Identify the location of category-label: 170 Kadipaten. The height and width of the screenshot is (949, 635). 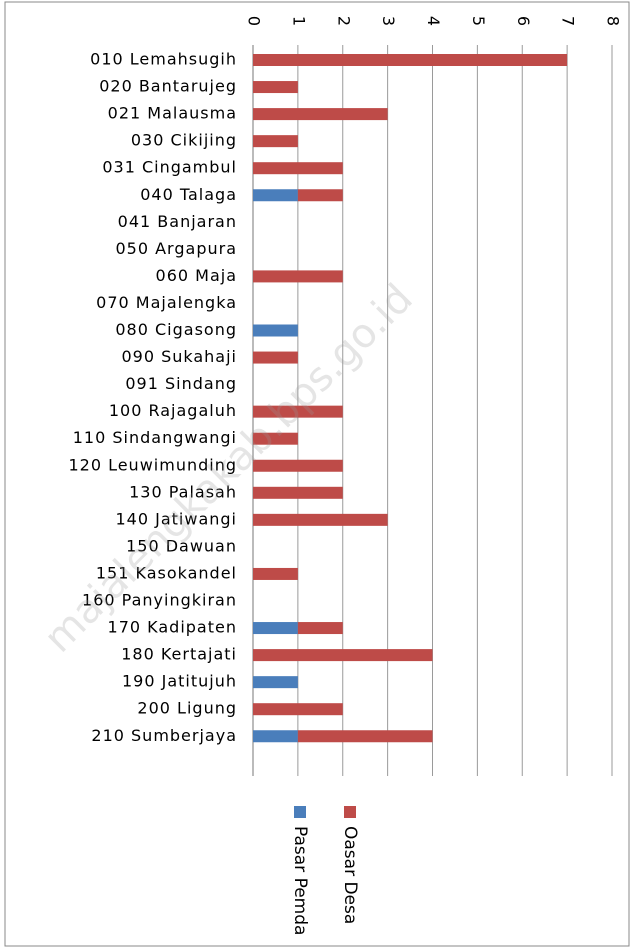
(172, 627).